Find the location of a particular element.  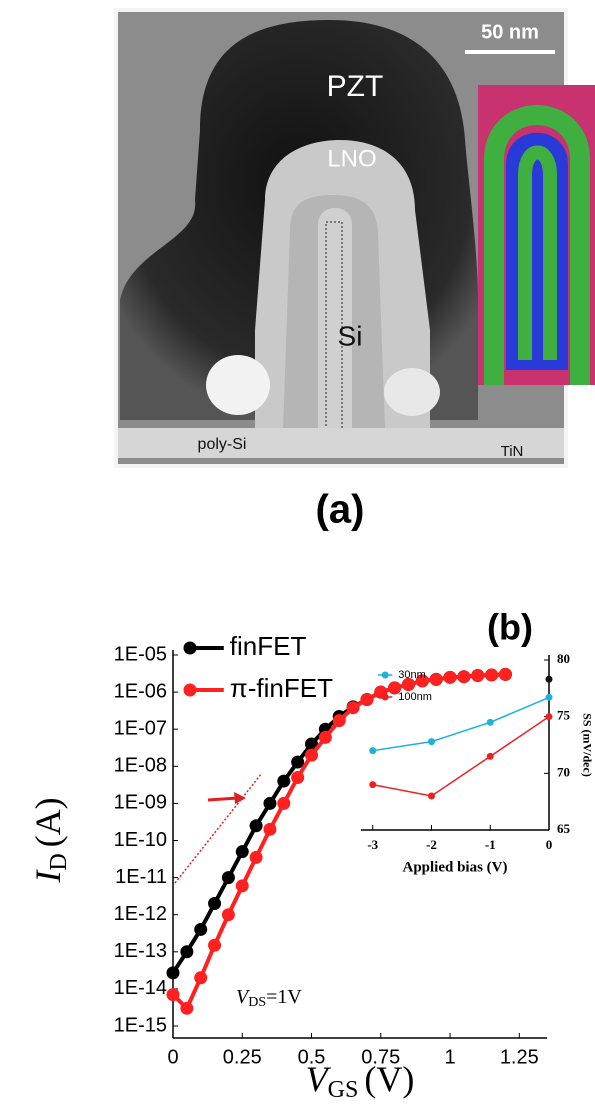

eds-green is located at coordinates (537, 245).